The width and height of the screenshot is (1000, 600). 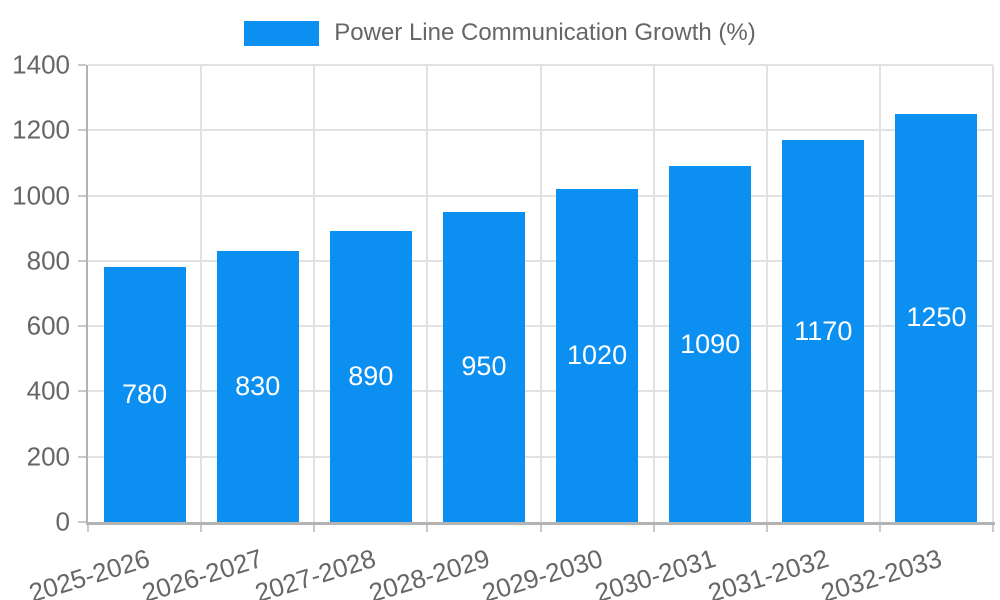 I want to click on y-axis-tick-label: 1000, so click(x=41, y=195).